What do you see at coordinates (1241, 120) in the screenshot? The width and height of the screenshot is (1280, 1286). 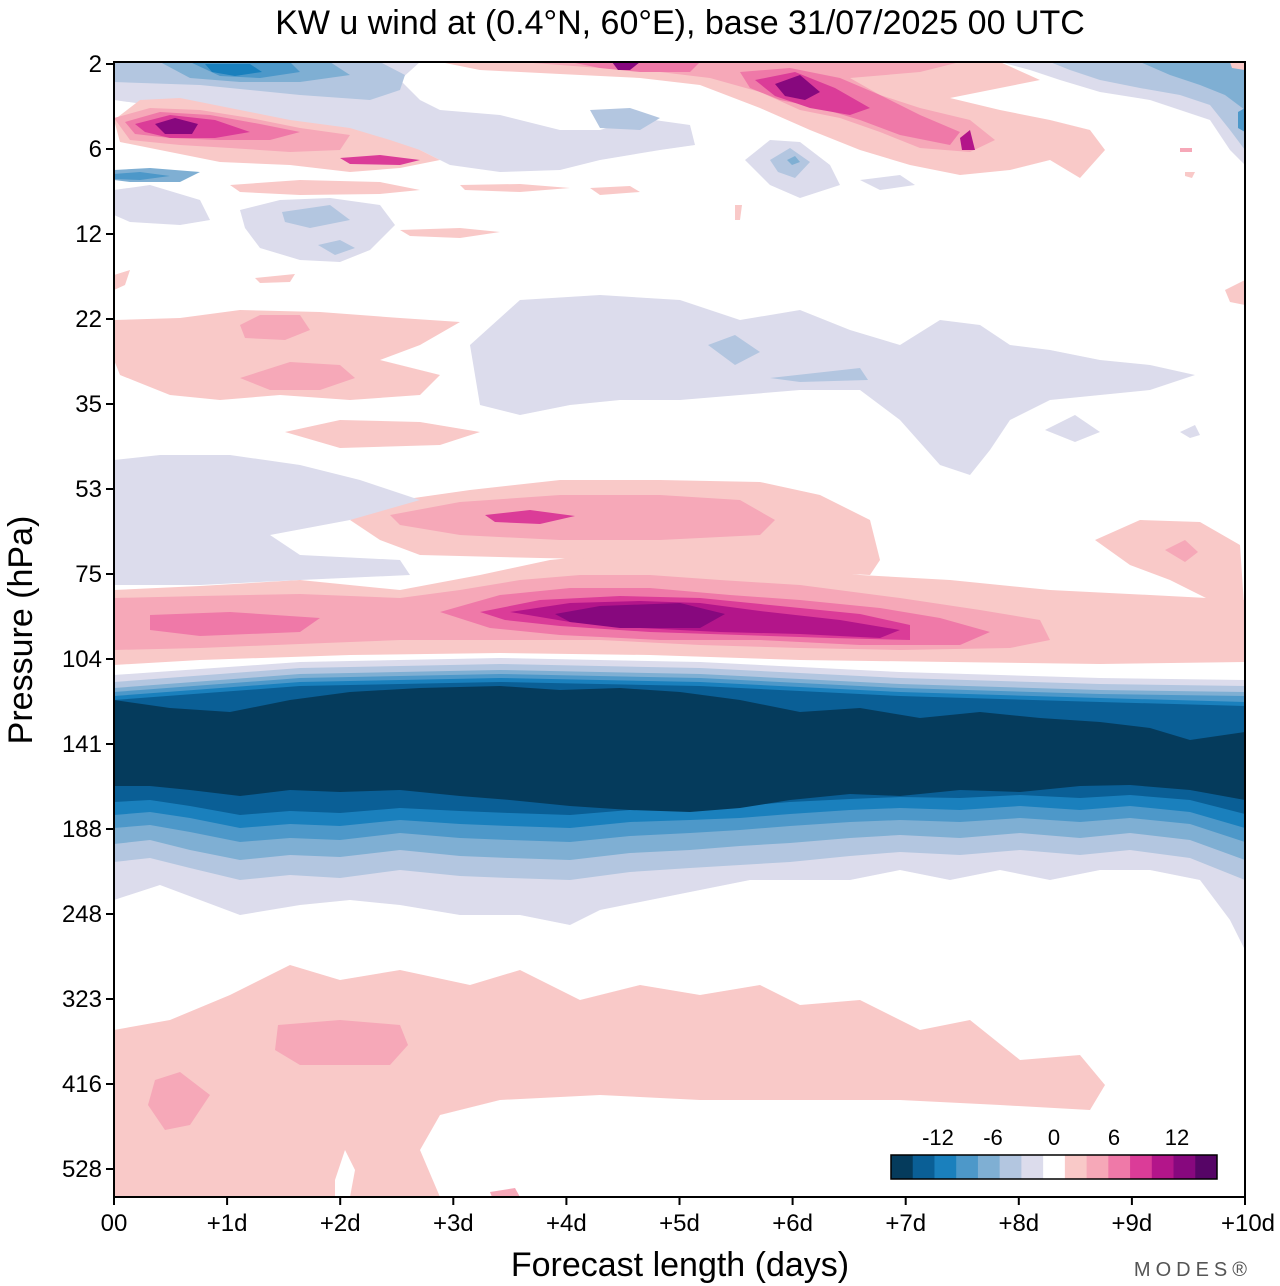 I see `contour-top-east-right-dot` at bounding box center [1241, 120].